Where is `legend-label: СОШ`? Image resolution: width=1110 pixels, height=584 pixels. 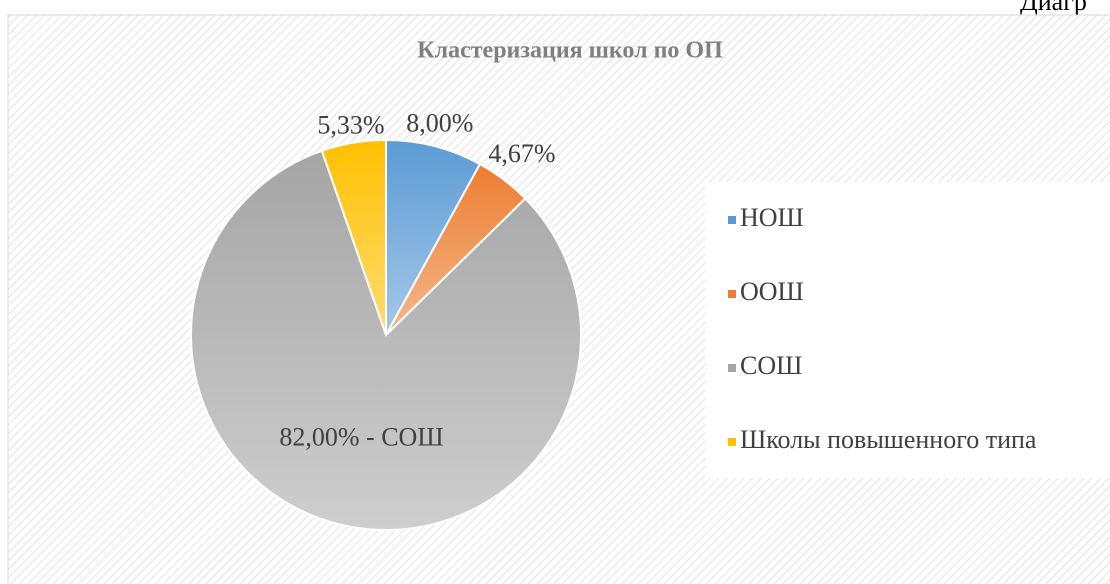
legend-label: СОШ is located at coordinates (771, 365).